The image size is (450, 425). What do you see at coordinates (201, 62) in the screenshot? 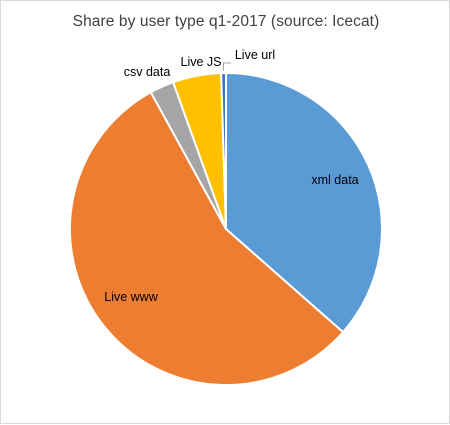
I see `data-label-live-js: Live JS` at bounding box center [201, 62].